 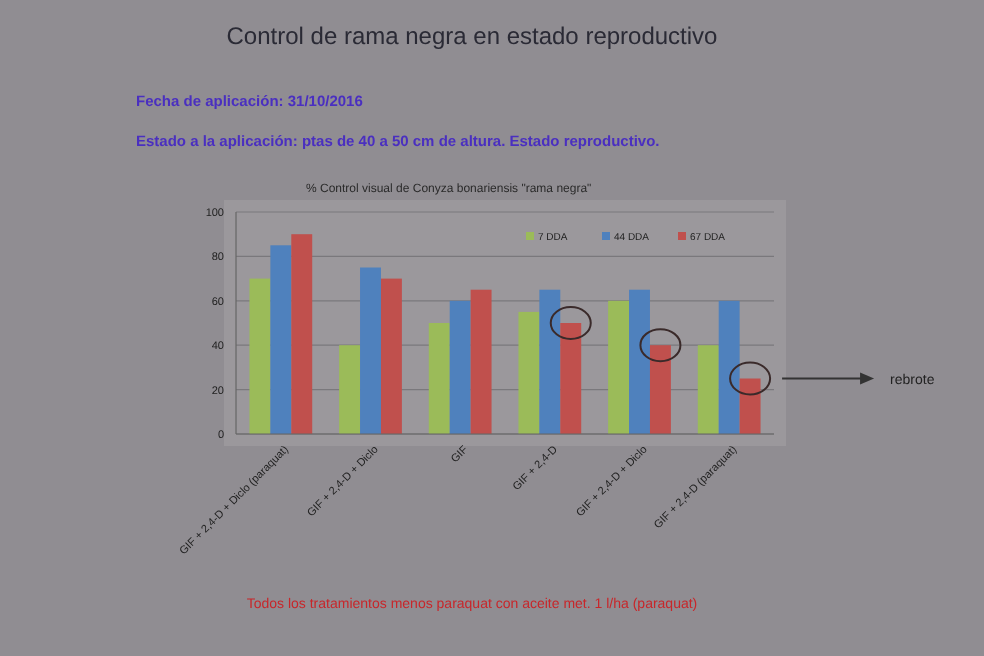 What do you see at coordinates (472, 36) in the screenshot?
I see `chart-title: Control de rama negra en estado reproductivo` at bounding box center [472, 36].